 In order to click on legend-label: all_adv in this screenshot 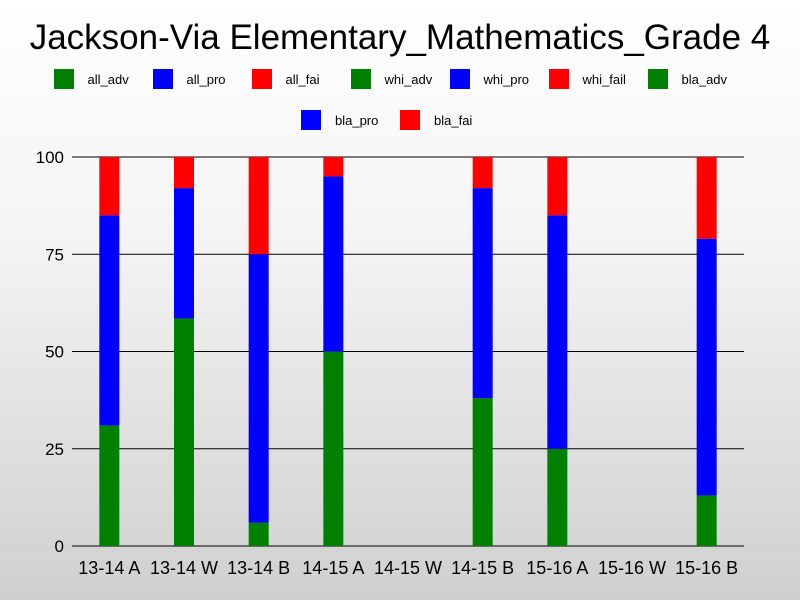, I will do `click(108, 79)`.